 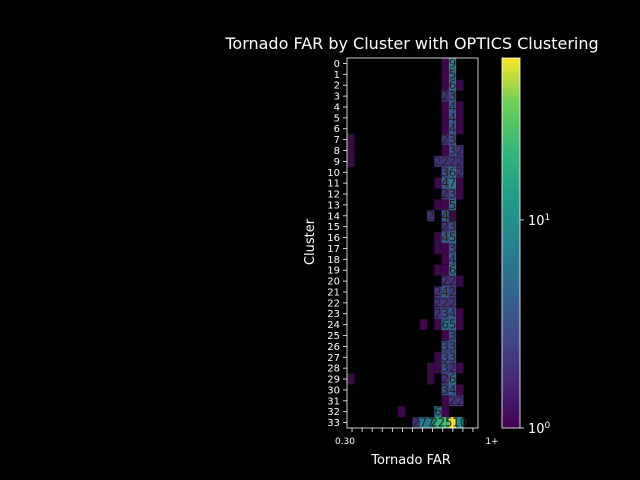 What do you see at coordinates (337, 107) in the screenshot?
I see `y-tick-label: 4` at bounding box center [337, 107].